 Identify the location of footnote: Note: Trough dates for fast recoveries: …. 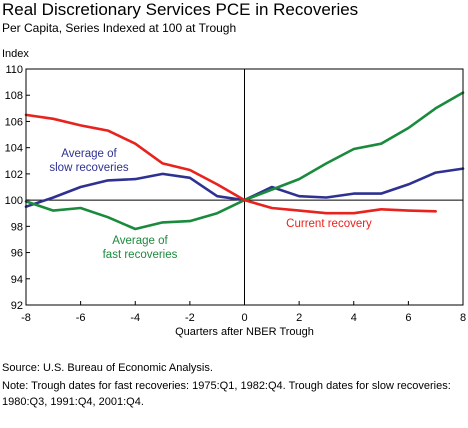
(226, 394).